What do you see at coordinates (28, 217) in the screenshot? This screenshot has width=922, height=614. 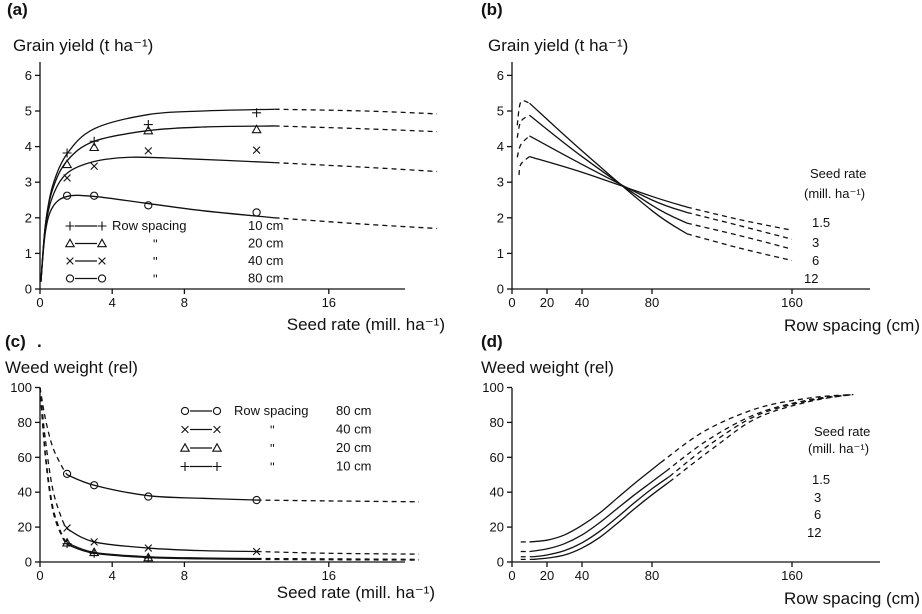 I see `y-tick-label-a: 2` at bounding box center [28, 217].